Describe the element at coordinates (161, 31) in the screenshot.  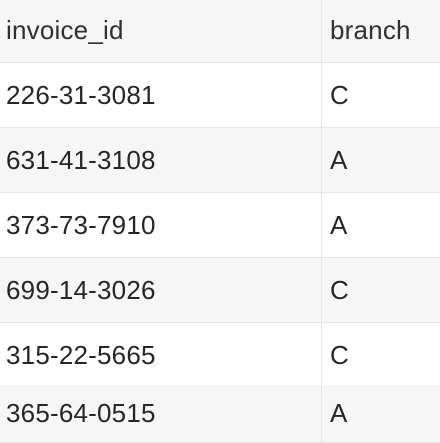
I see `column-header-invoice-id: invoice_id` at that location.